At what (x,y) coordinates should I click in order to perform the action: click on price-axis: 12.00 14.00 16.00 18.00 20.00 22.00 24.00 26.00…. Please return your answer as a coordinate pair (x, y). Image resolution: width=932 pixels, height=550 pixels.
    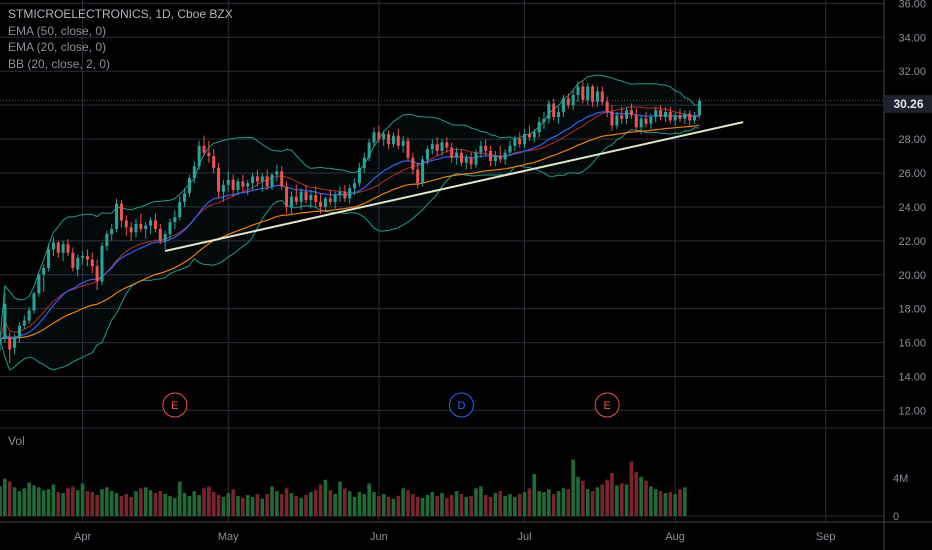
    Looking at the image, I should click on (909, 261).